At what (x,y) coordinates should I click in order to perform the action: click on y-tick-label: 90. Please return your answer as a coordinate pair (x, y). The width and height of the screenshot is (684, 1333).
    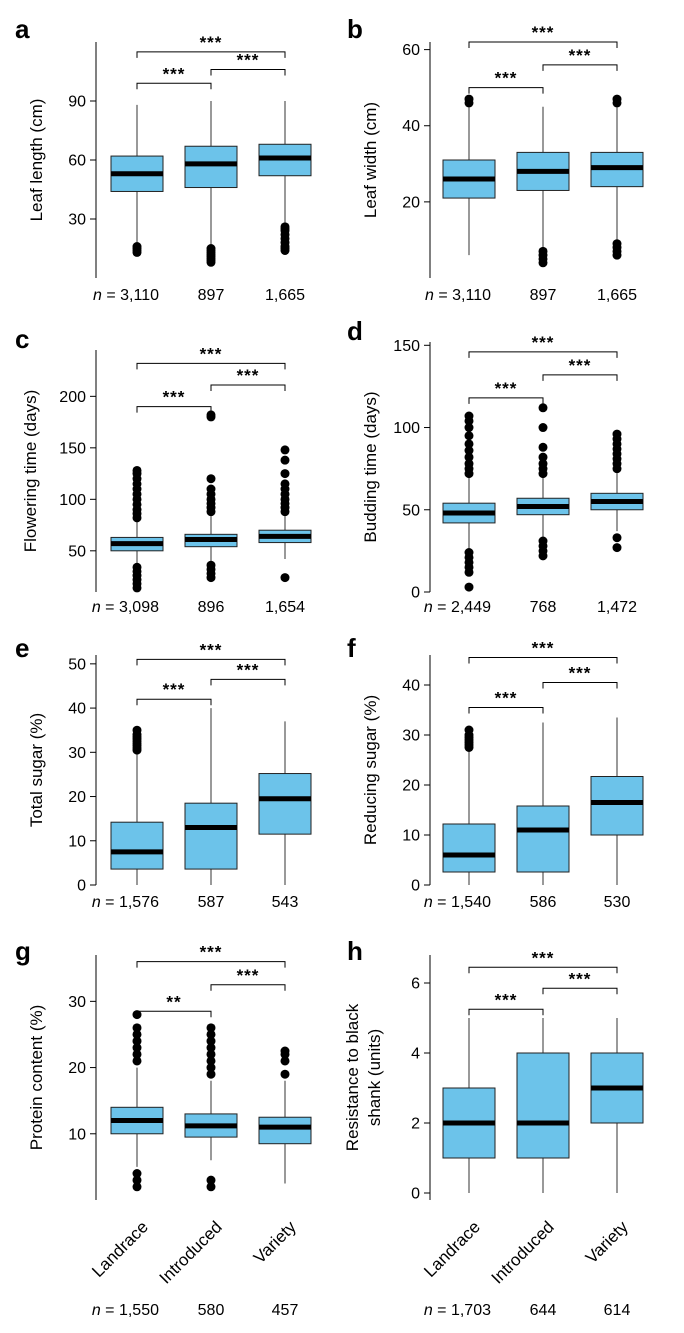
    Looking at the image, I should click on (77, 102).